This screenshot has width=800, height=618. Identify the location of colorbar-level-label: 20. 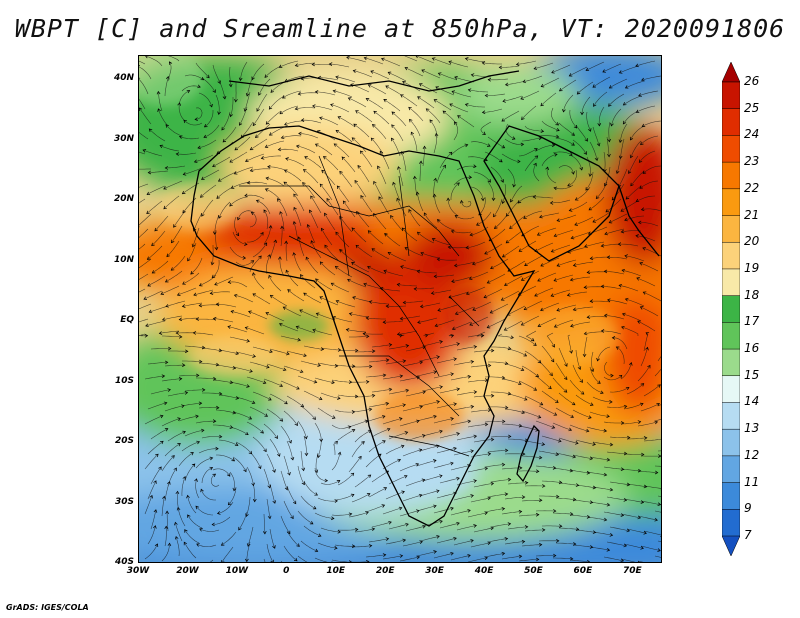
(752, 241).